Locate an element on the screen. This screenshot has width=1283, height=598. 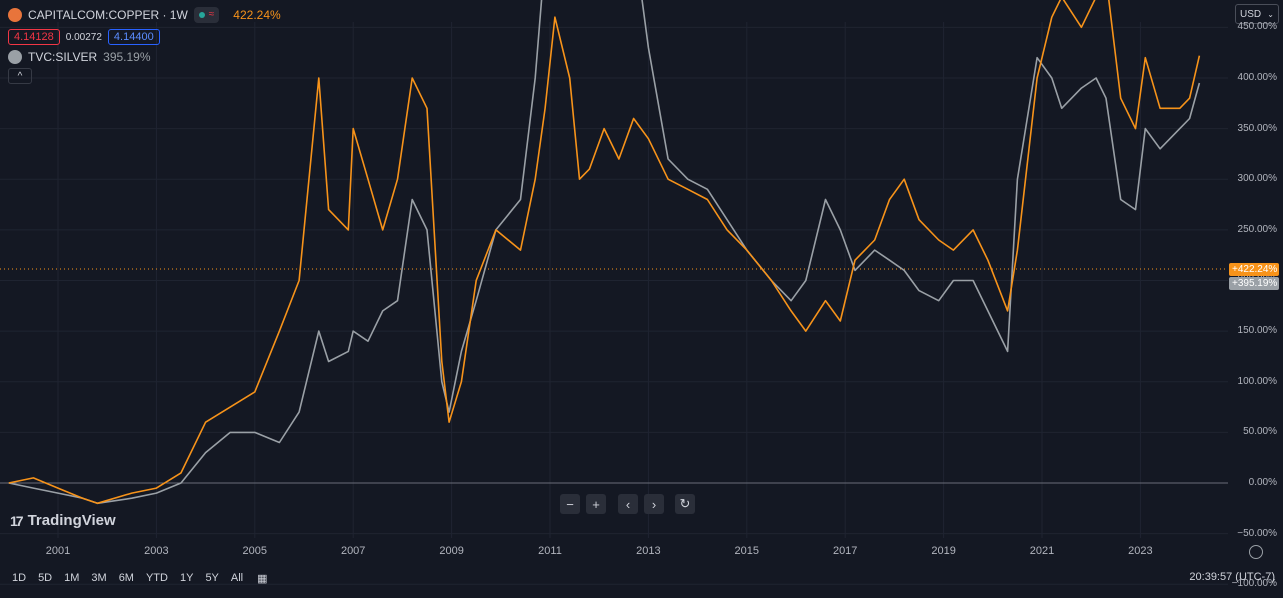
tv-logo-icon: 17 is located at coordinates (17, 520).